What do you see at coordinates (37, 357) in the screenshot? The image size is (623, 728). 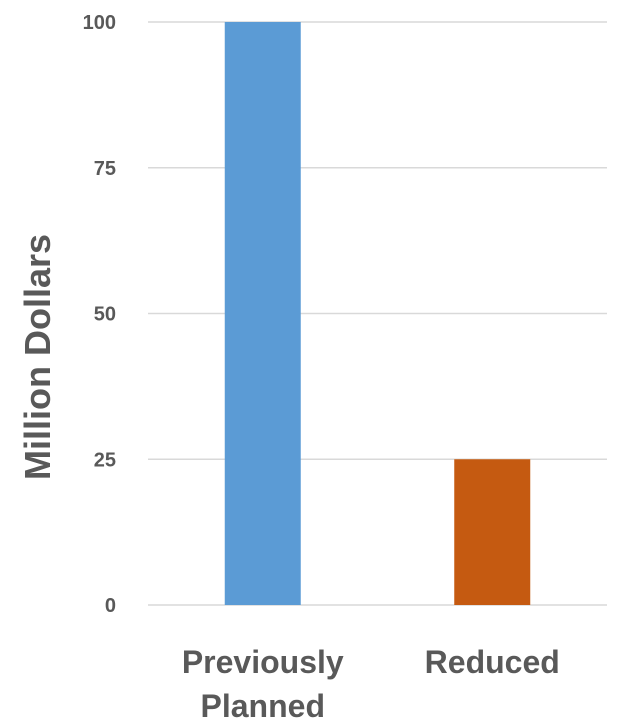 I see `y-axis-label: Million Dollars` at bounding box center [37, 357].